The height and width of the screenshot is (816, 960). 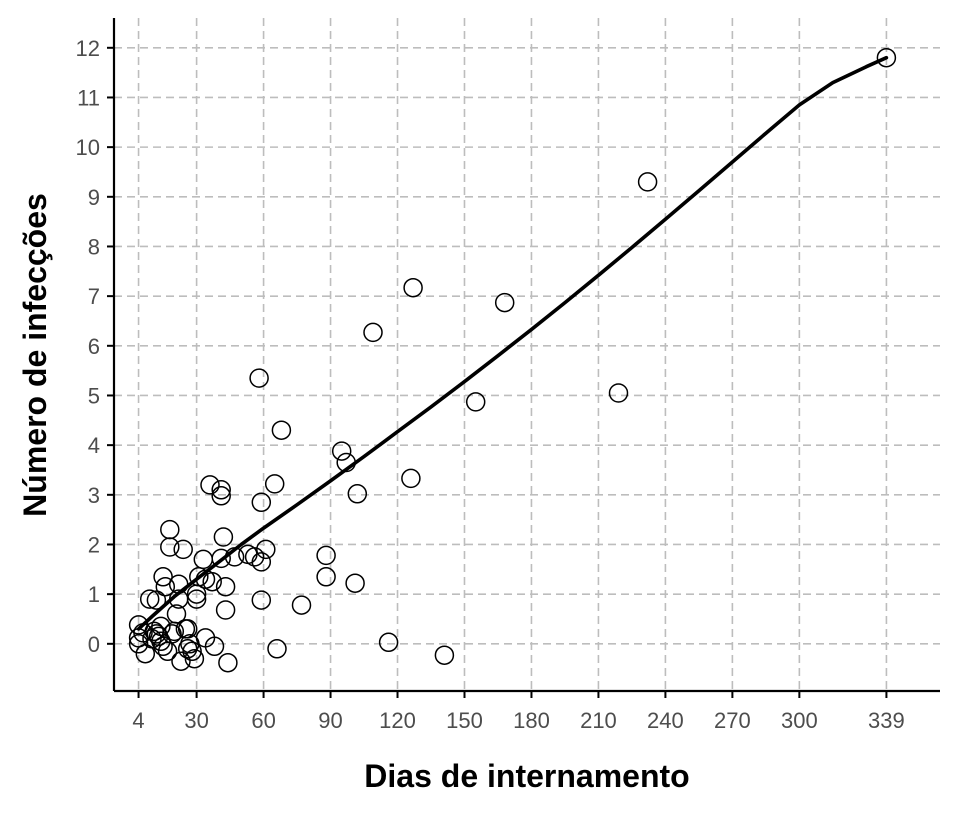 What do you see at coordinates (88, 147) in the screenshot?
I see `y-tick-label-10: 10` at bounding box center [88, 147].